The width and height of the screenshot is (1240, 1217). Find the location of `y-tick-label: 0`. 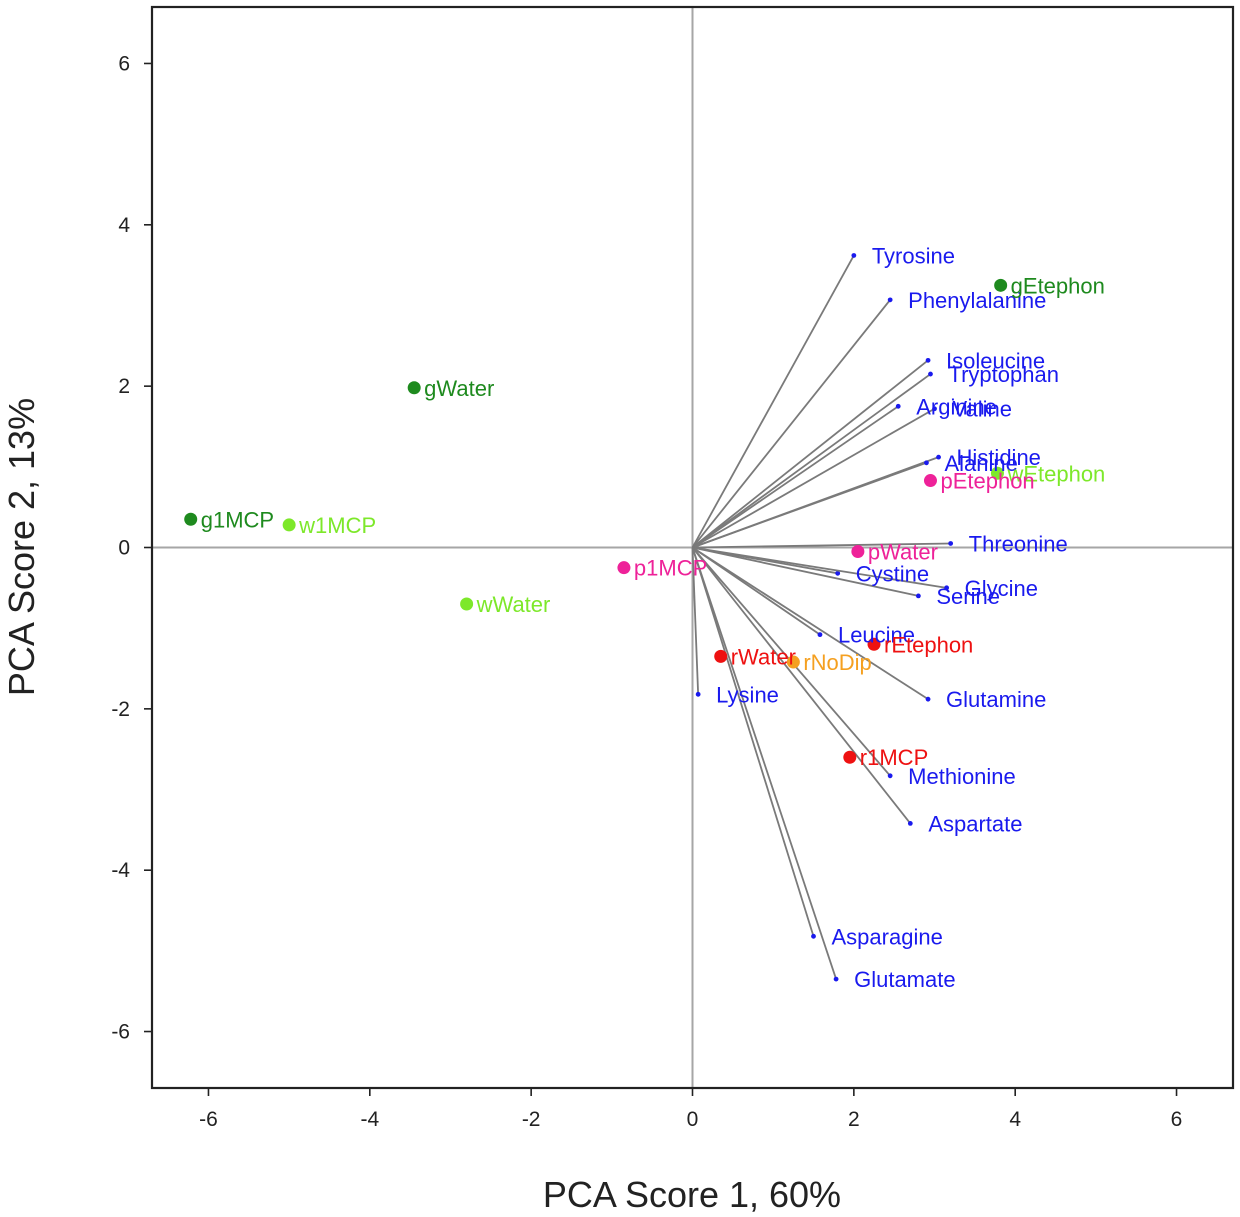

y-tick-label: 0 is located at coordinates (124, 548).